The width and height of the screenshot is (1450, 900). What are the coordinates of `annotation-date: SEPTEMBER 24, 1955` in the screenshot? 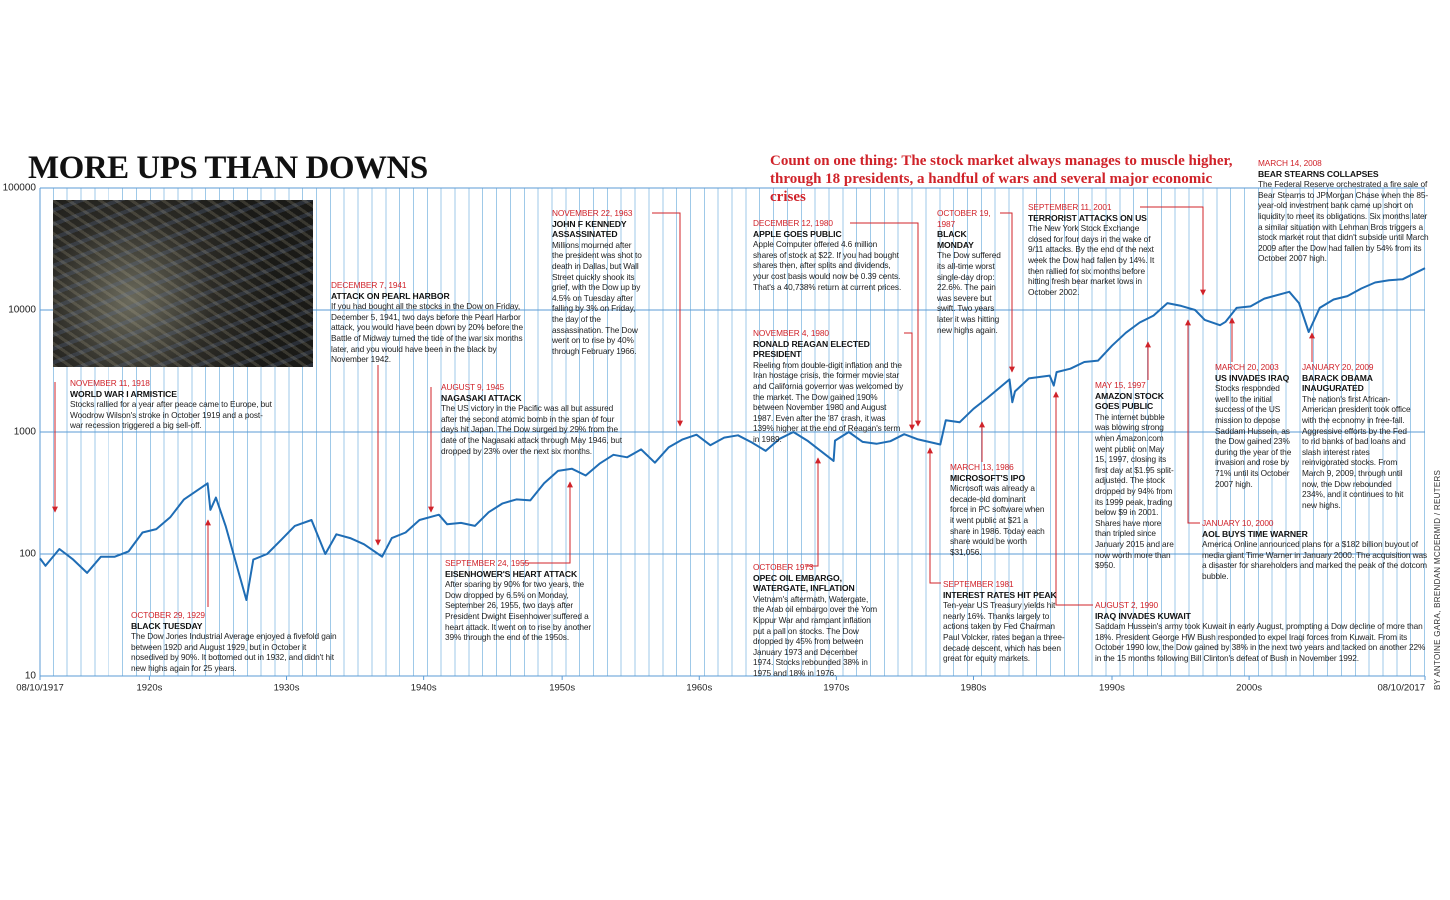 It's located at (487, 563).